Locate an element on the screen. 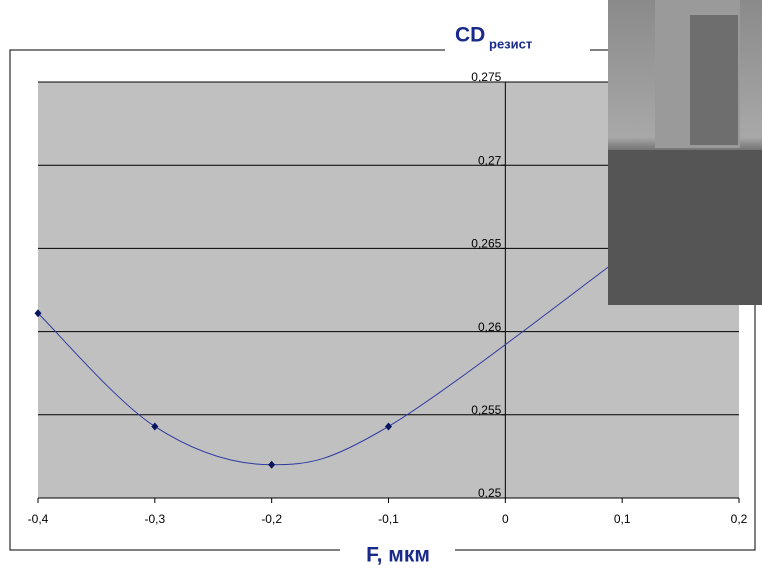  y-tick-label: 0,255 is located at coordinates (486, 410).